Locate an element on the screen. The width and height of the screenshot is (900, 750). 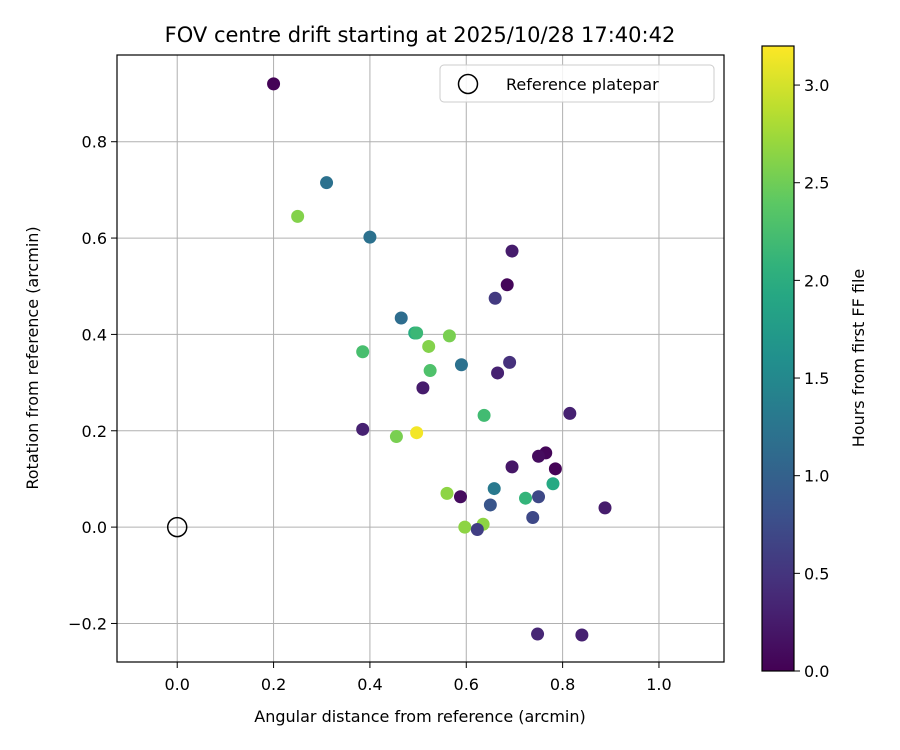
y-tick-label: 0.6 is located at coordinates (94, 238).